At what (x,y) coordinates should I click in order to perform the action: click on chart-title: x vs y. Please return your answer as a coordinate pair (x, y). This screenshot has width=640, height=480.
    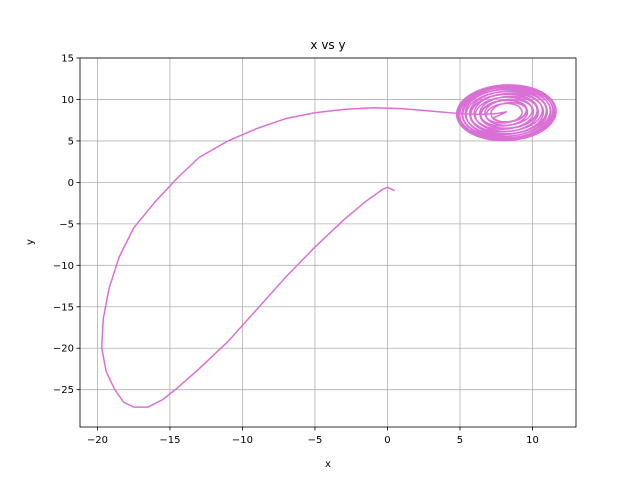
    Looking at the image, I should click on (327, 45).